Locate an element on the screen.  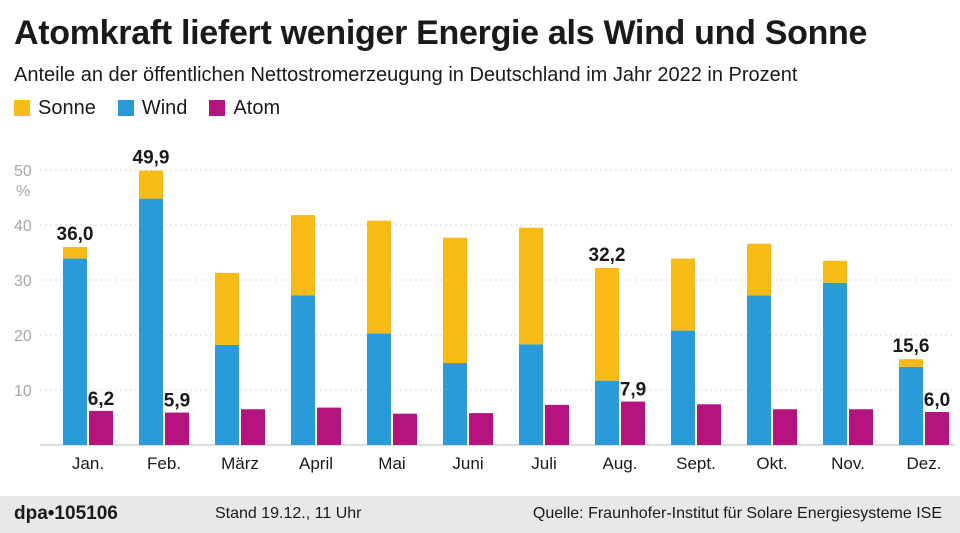
data-label-0: 36,0 is located at coordinates (75, 234).